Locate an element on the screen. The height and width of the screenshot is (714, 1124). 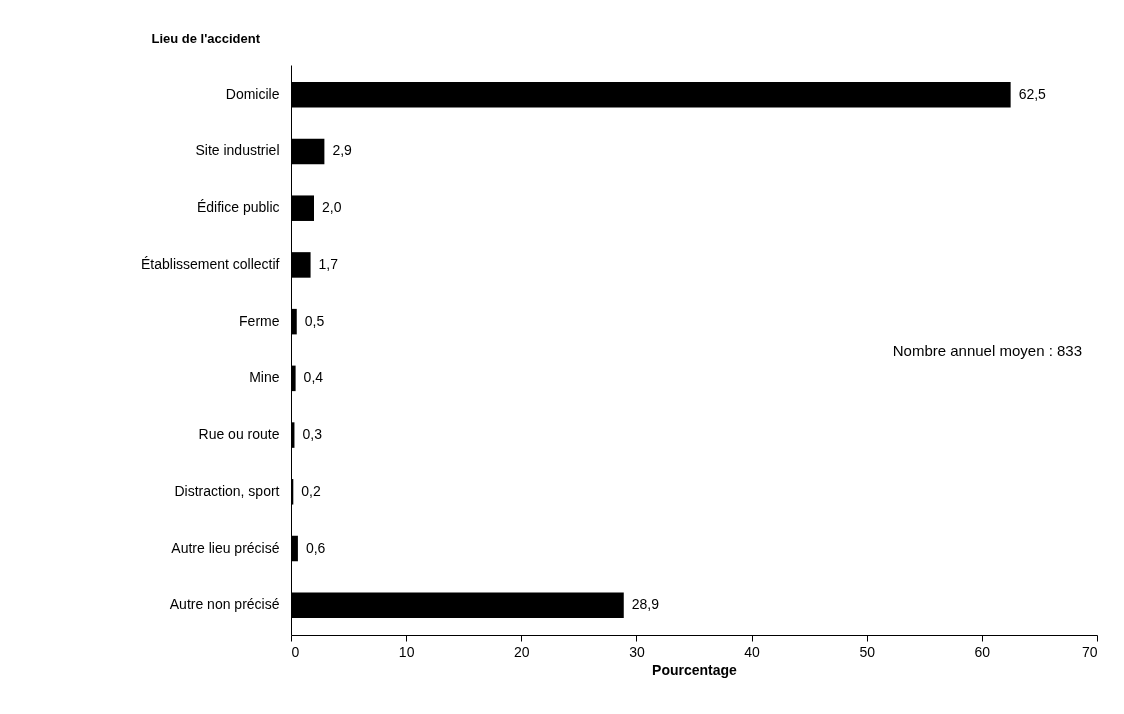
data-label: 0,6 is located at coordinates (315, 547).